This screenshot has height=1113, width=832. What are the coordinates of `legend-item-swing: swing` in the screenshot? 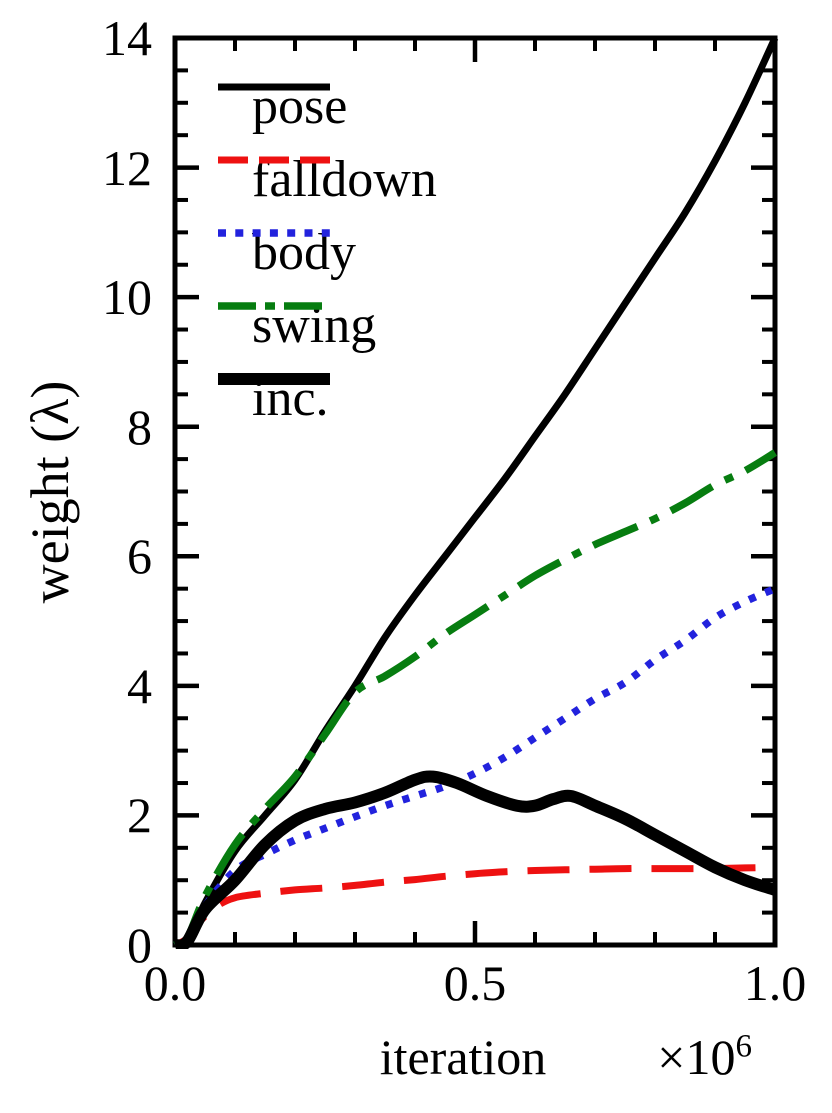 It's located at (296, 326).